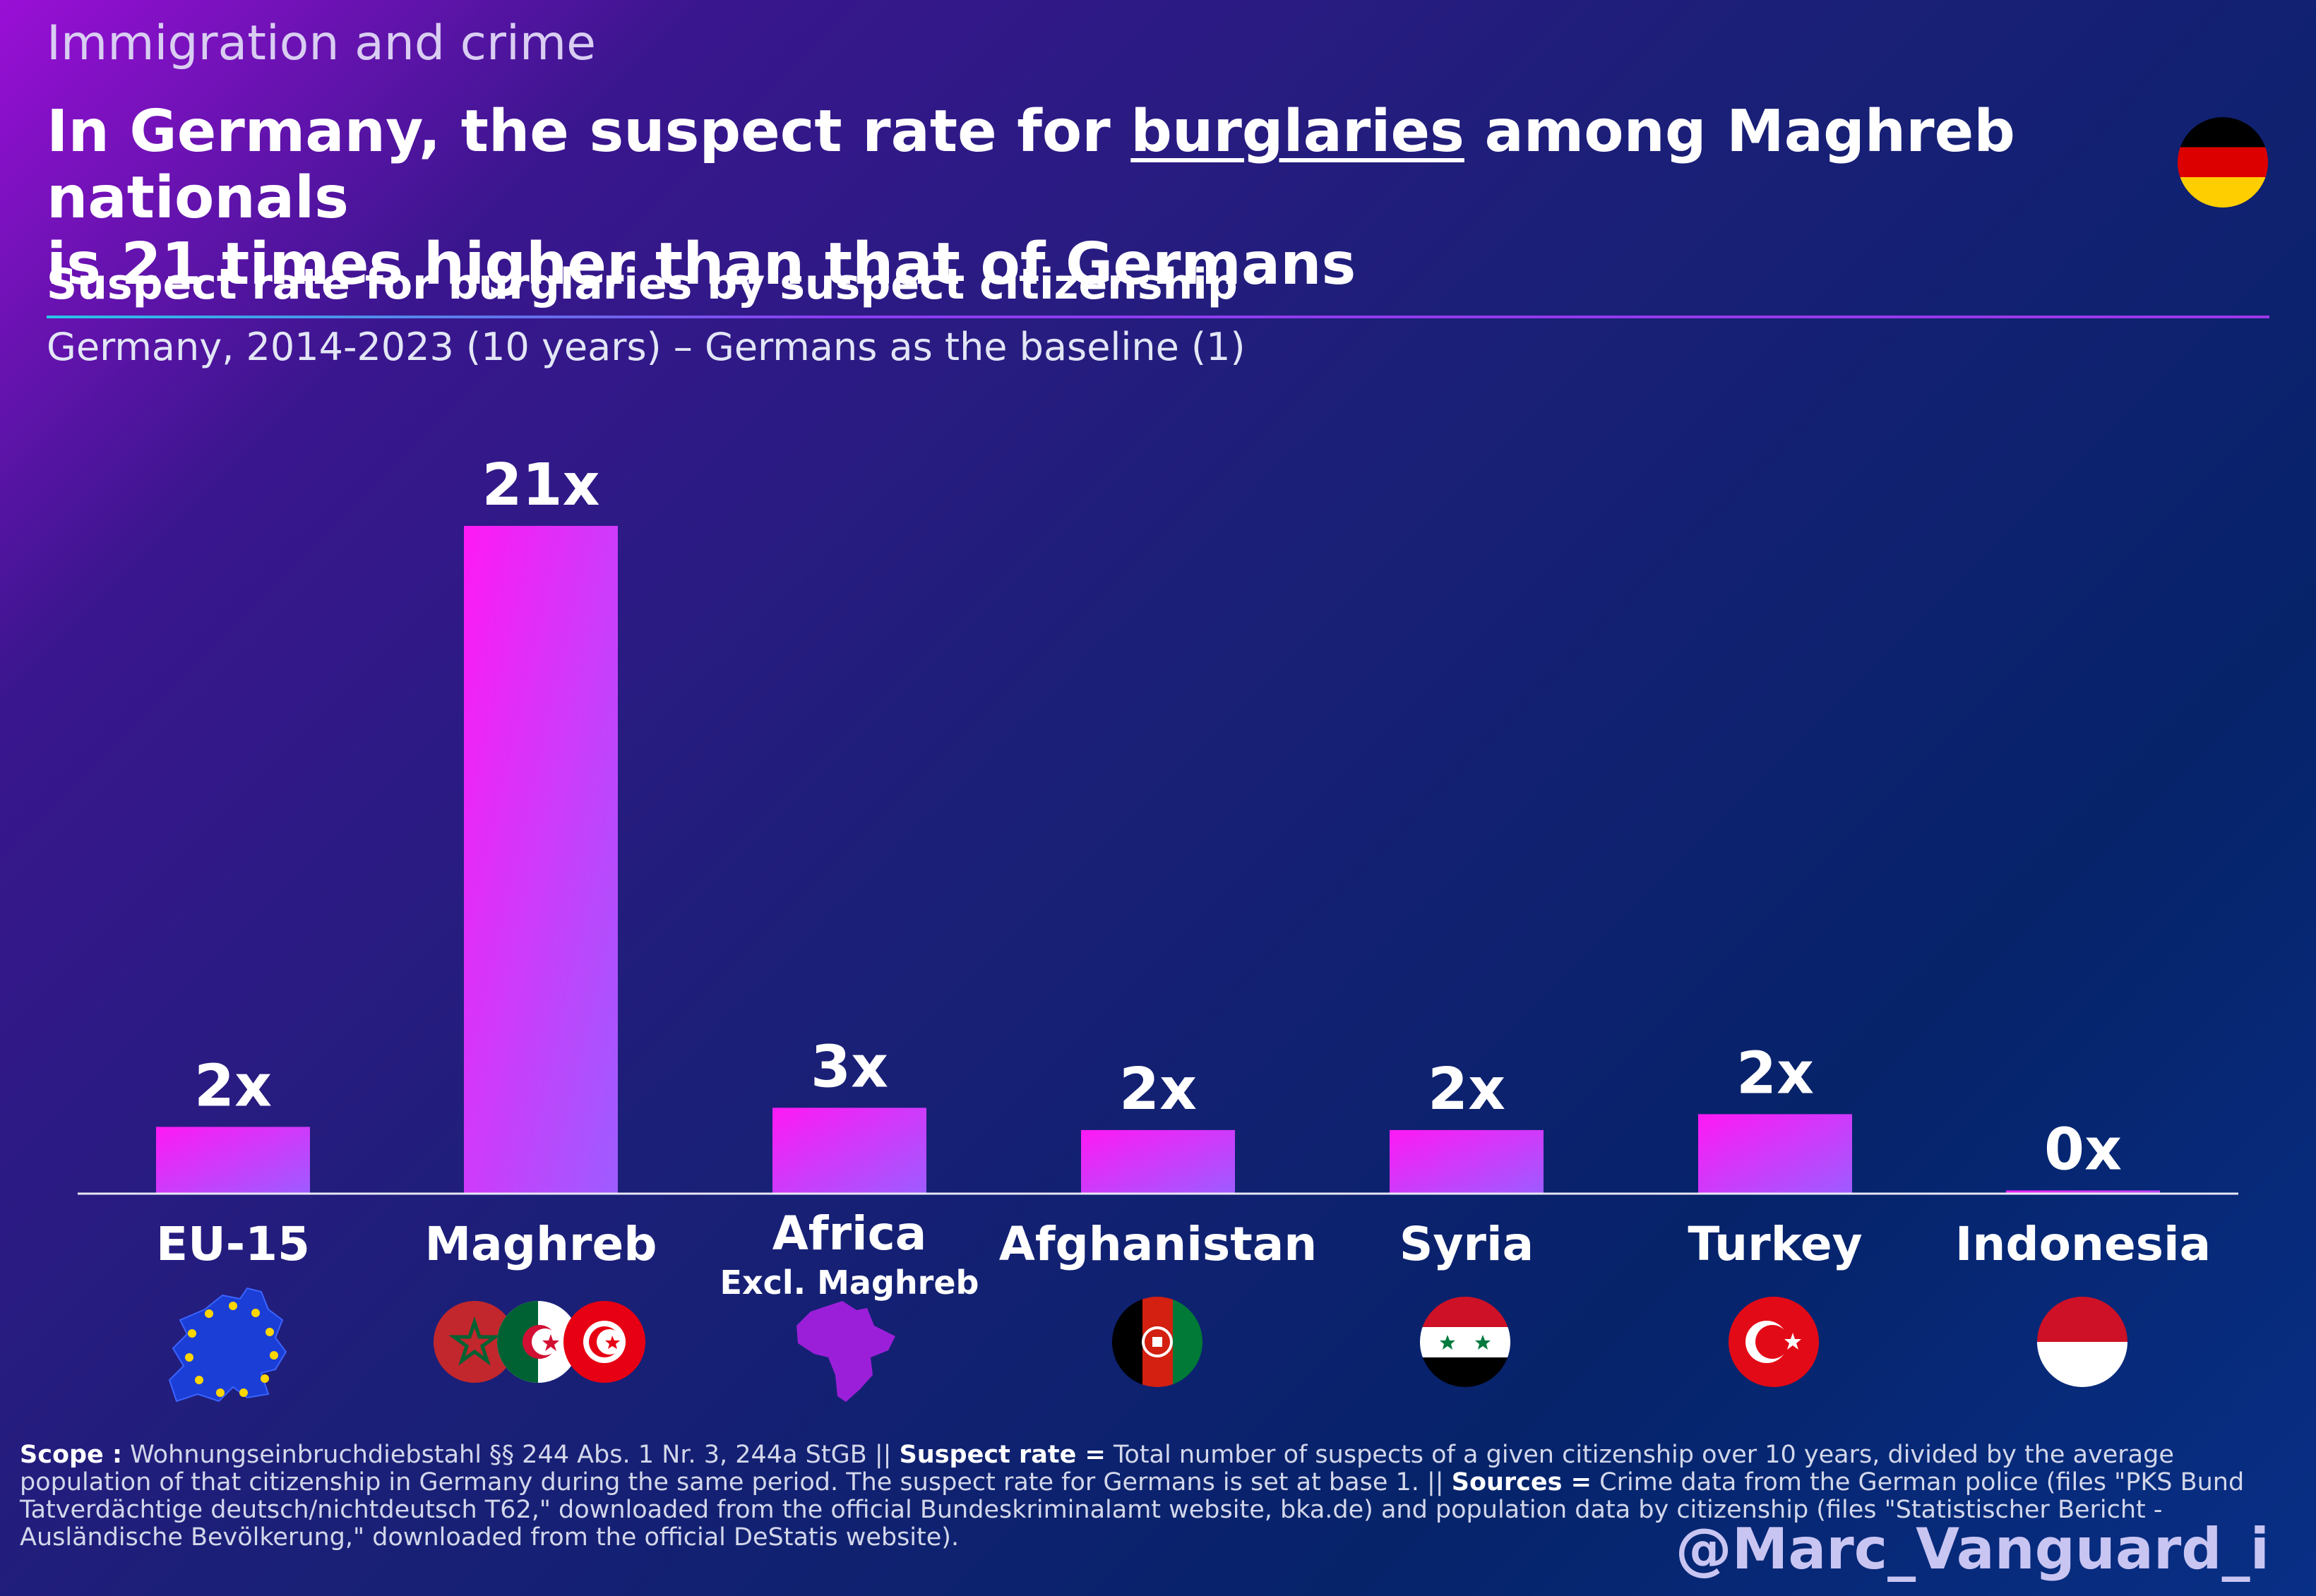  I want to click on value-label: 21x, so click(540, 486).